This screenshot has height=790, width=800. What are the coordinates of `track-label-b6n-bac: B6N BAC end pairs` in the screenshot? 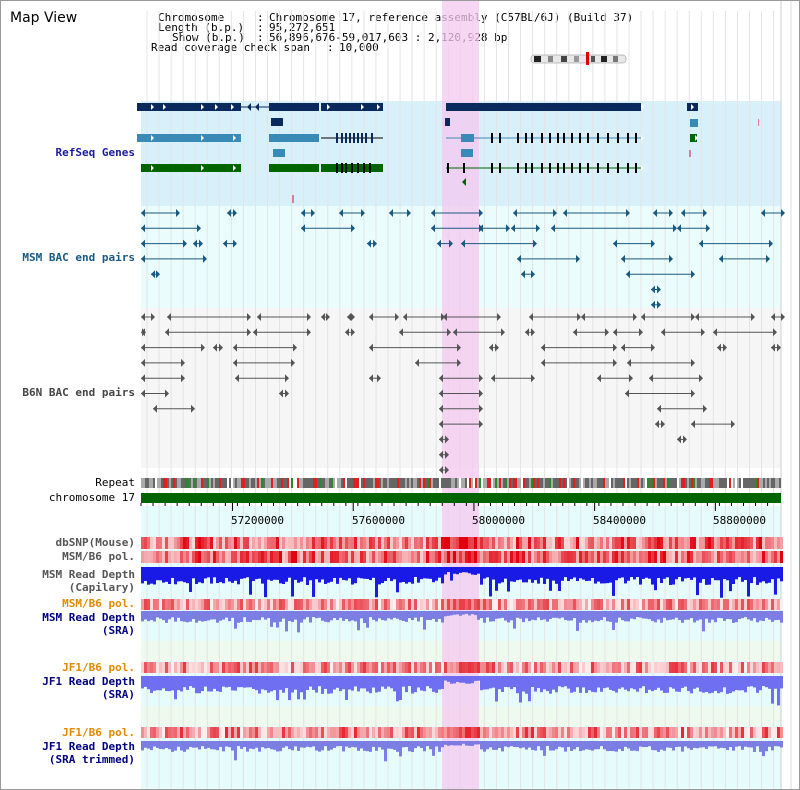 It's located at (78, 392).